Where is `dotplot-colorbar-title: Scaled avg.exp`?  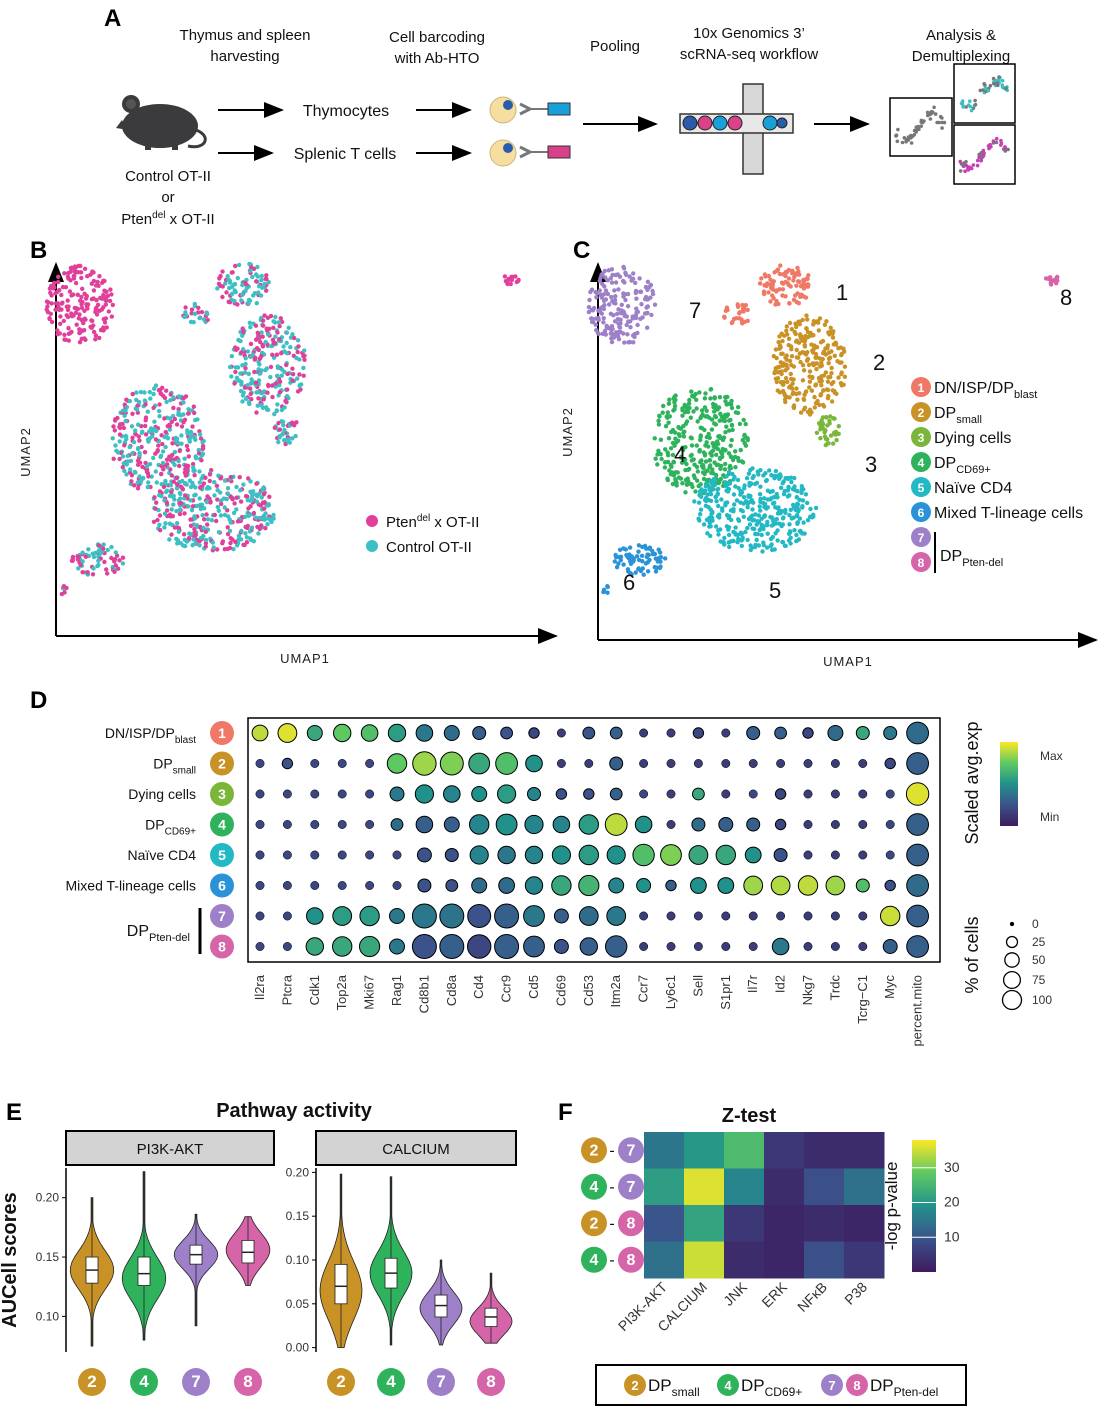
dotplot-colorbar-title: Scaled avg.exp is located at coordinates (972, 782).